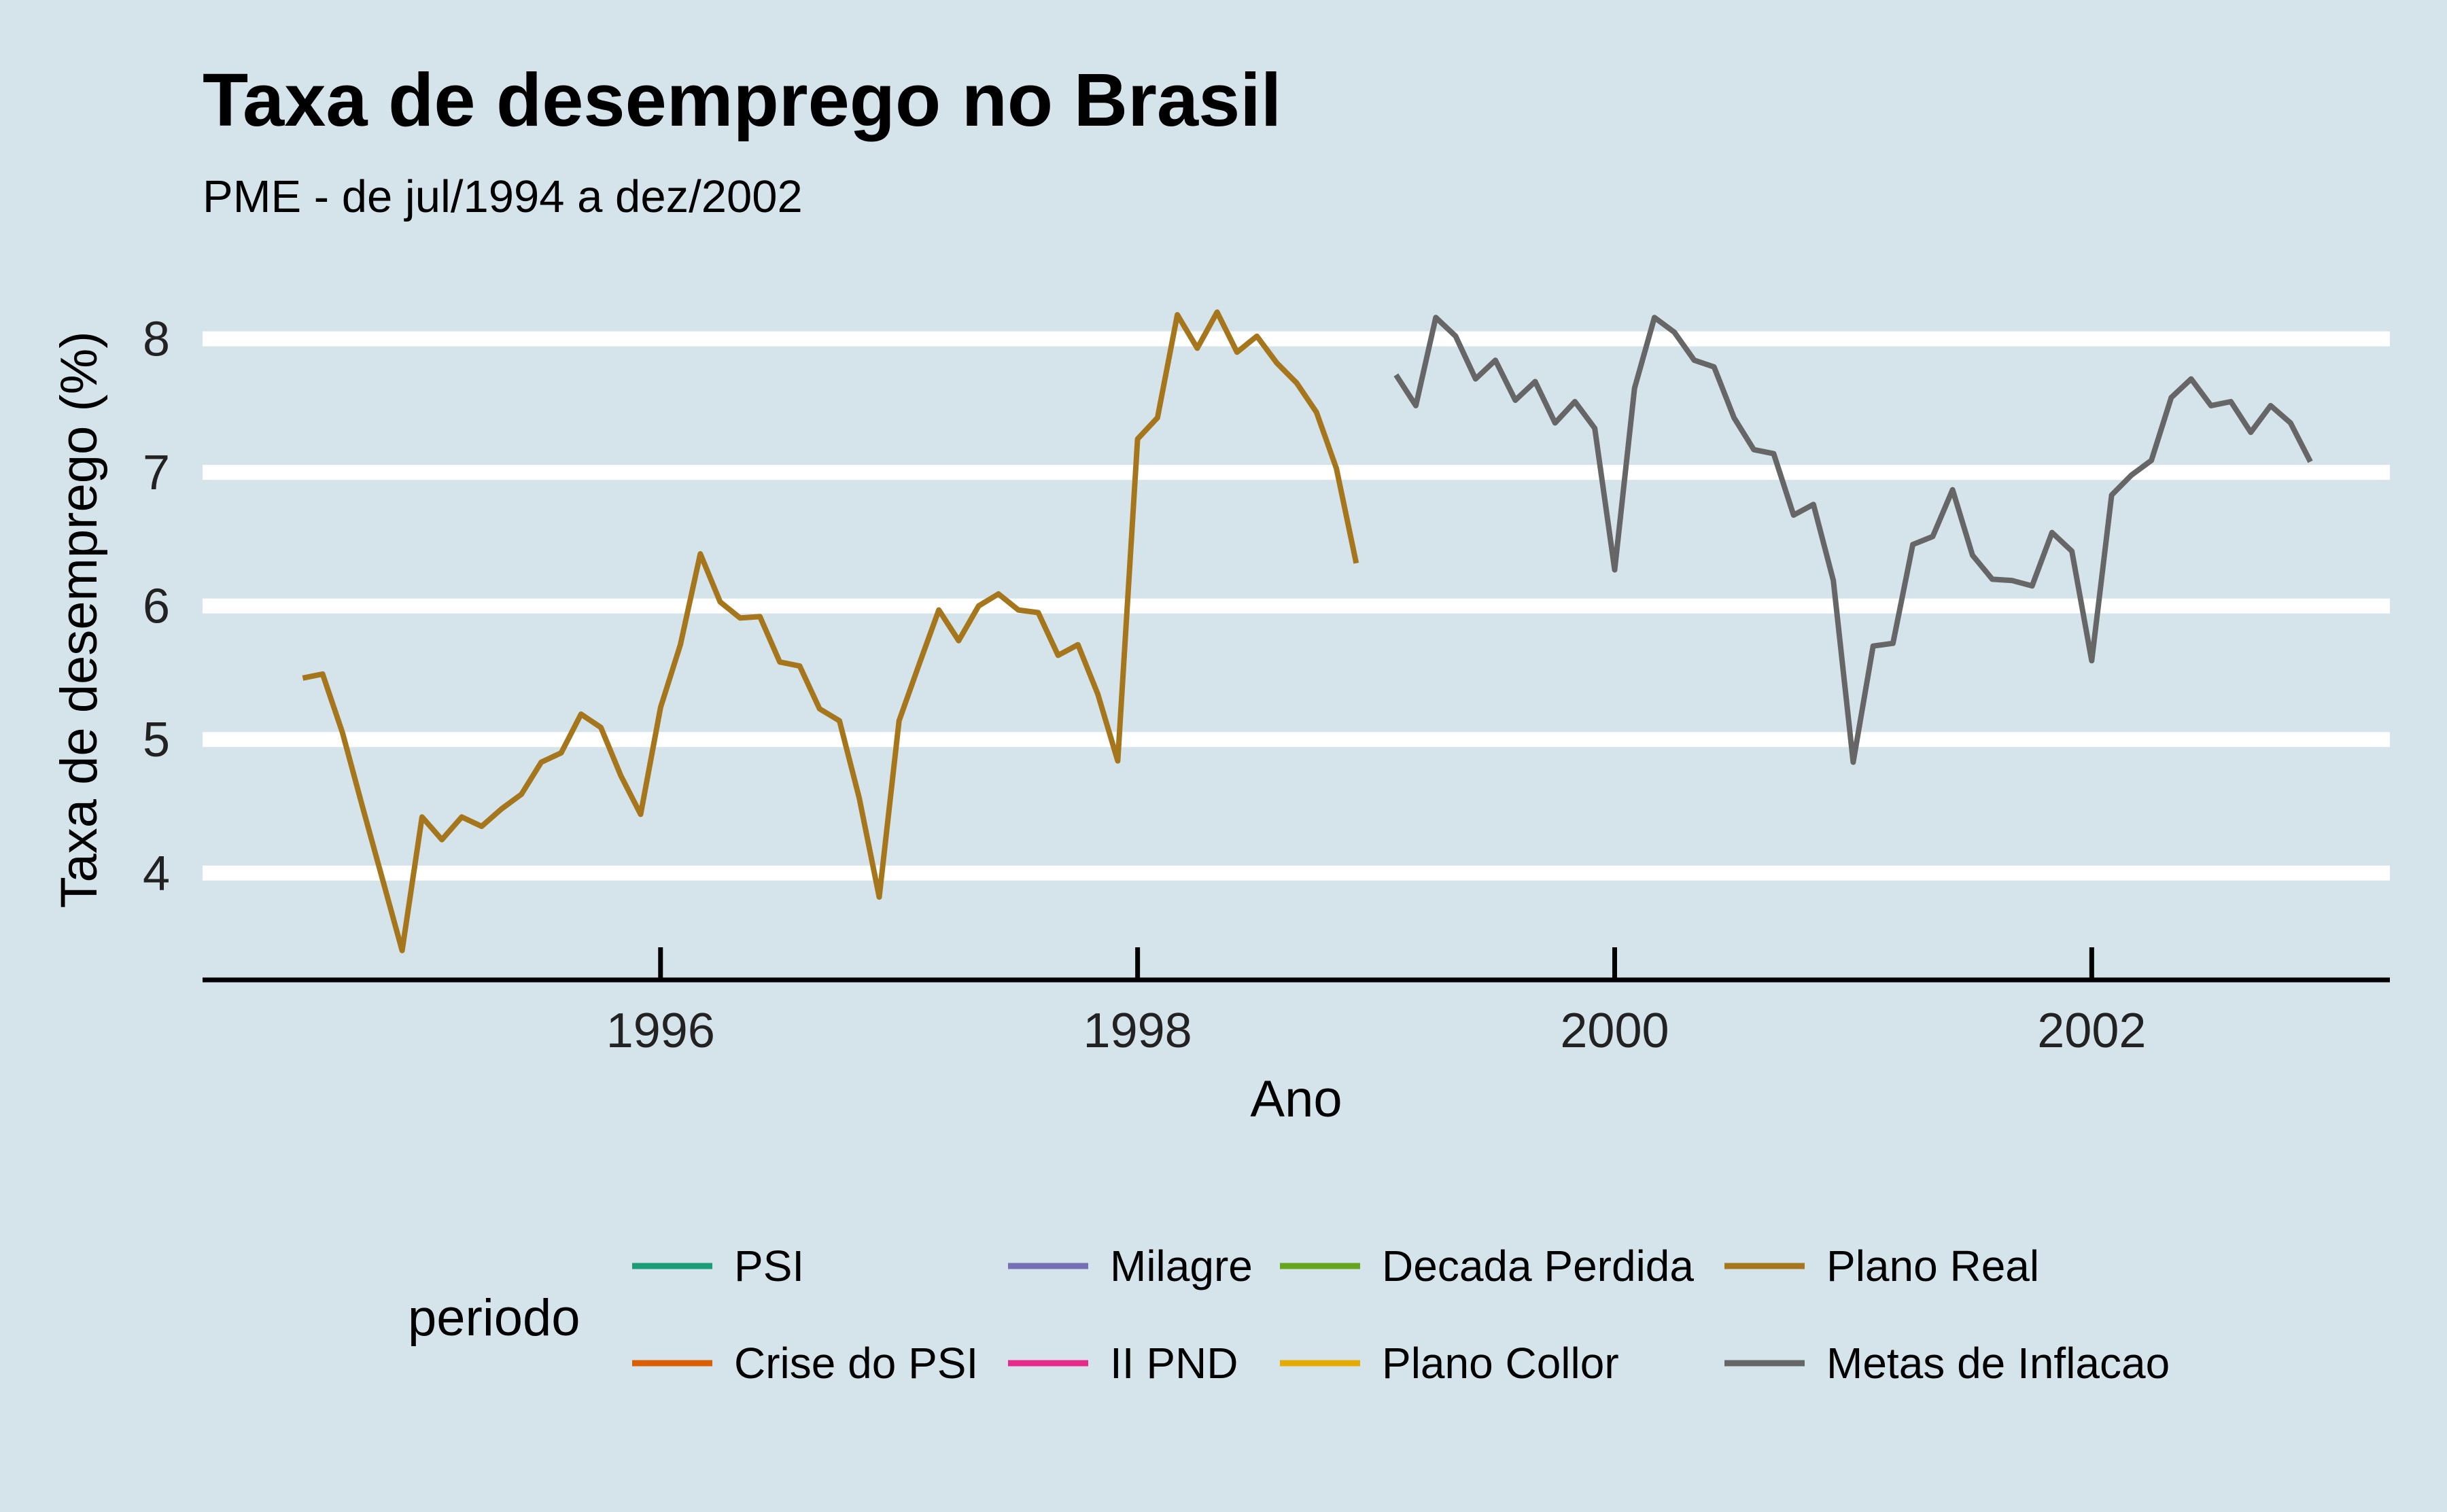 This screenshot has height=1512, width=2447. What do you see at coordinates (1853, 540) in the screenshot?
I see `series-line-metas-de-inflacao` at bounding box center [1853, 540].